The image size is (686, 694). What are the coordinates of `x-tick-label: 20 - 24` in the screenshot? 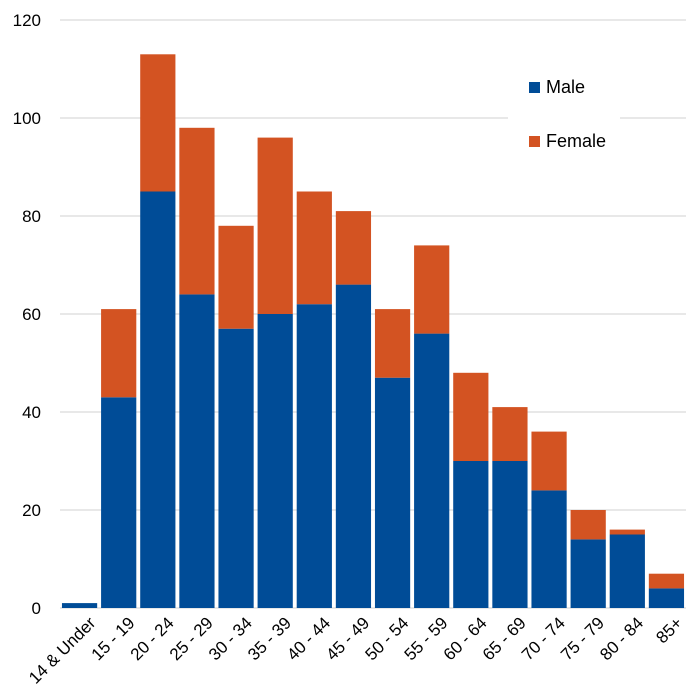 It's located at (152, 638).